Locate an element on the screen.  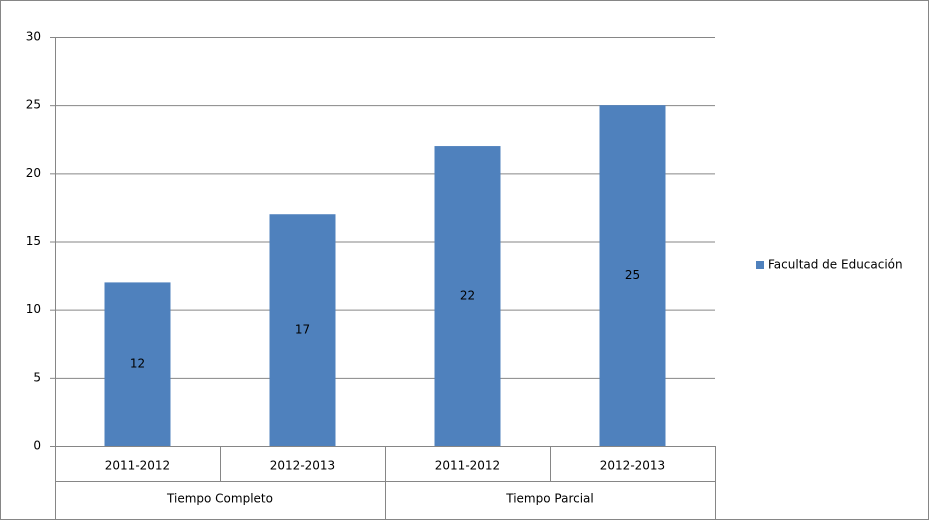
y-tick-label: 20 is located at coordinates (33, 173).